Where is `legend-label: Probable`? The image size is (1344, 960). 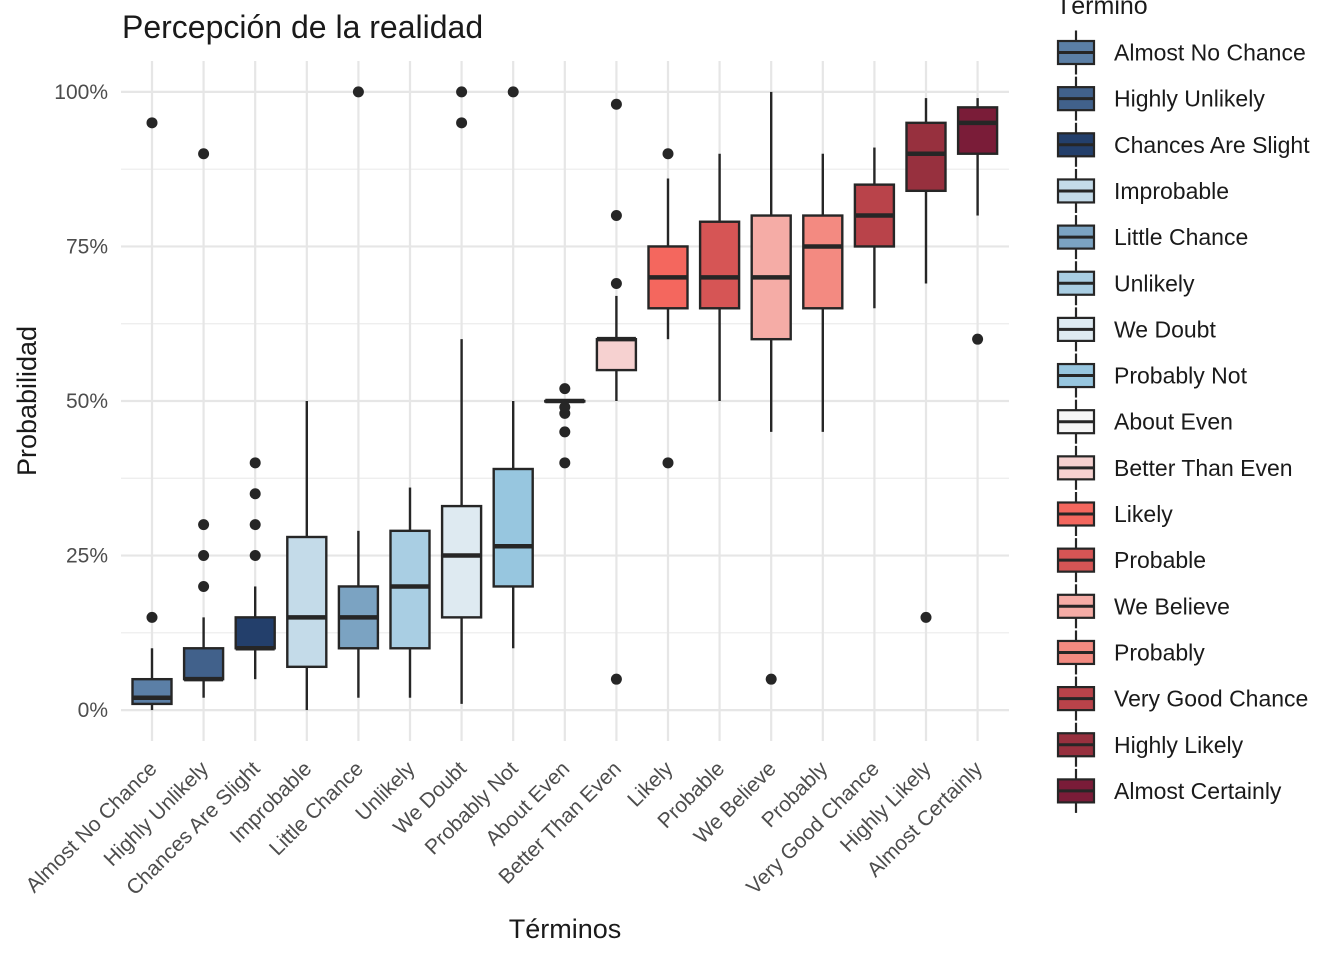
legend-label: Probable is located at coordinates (1160, 560).